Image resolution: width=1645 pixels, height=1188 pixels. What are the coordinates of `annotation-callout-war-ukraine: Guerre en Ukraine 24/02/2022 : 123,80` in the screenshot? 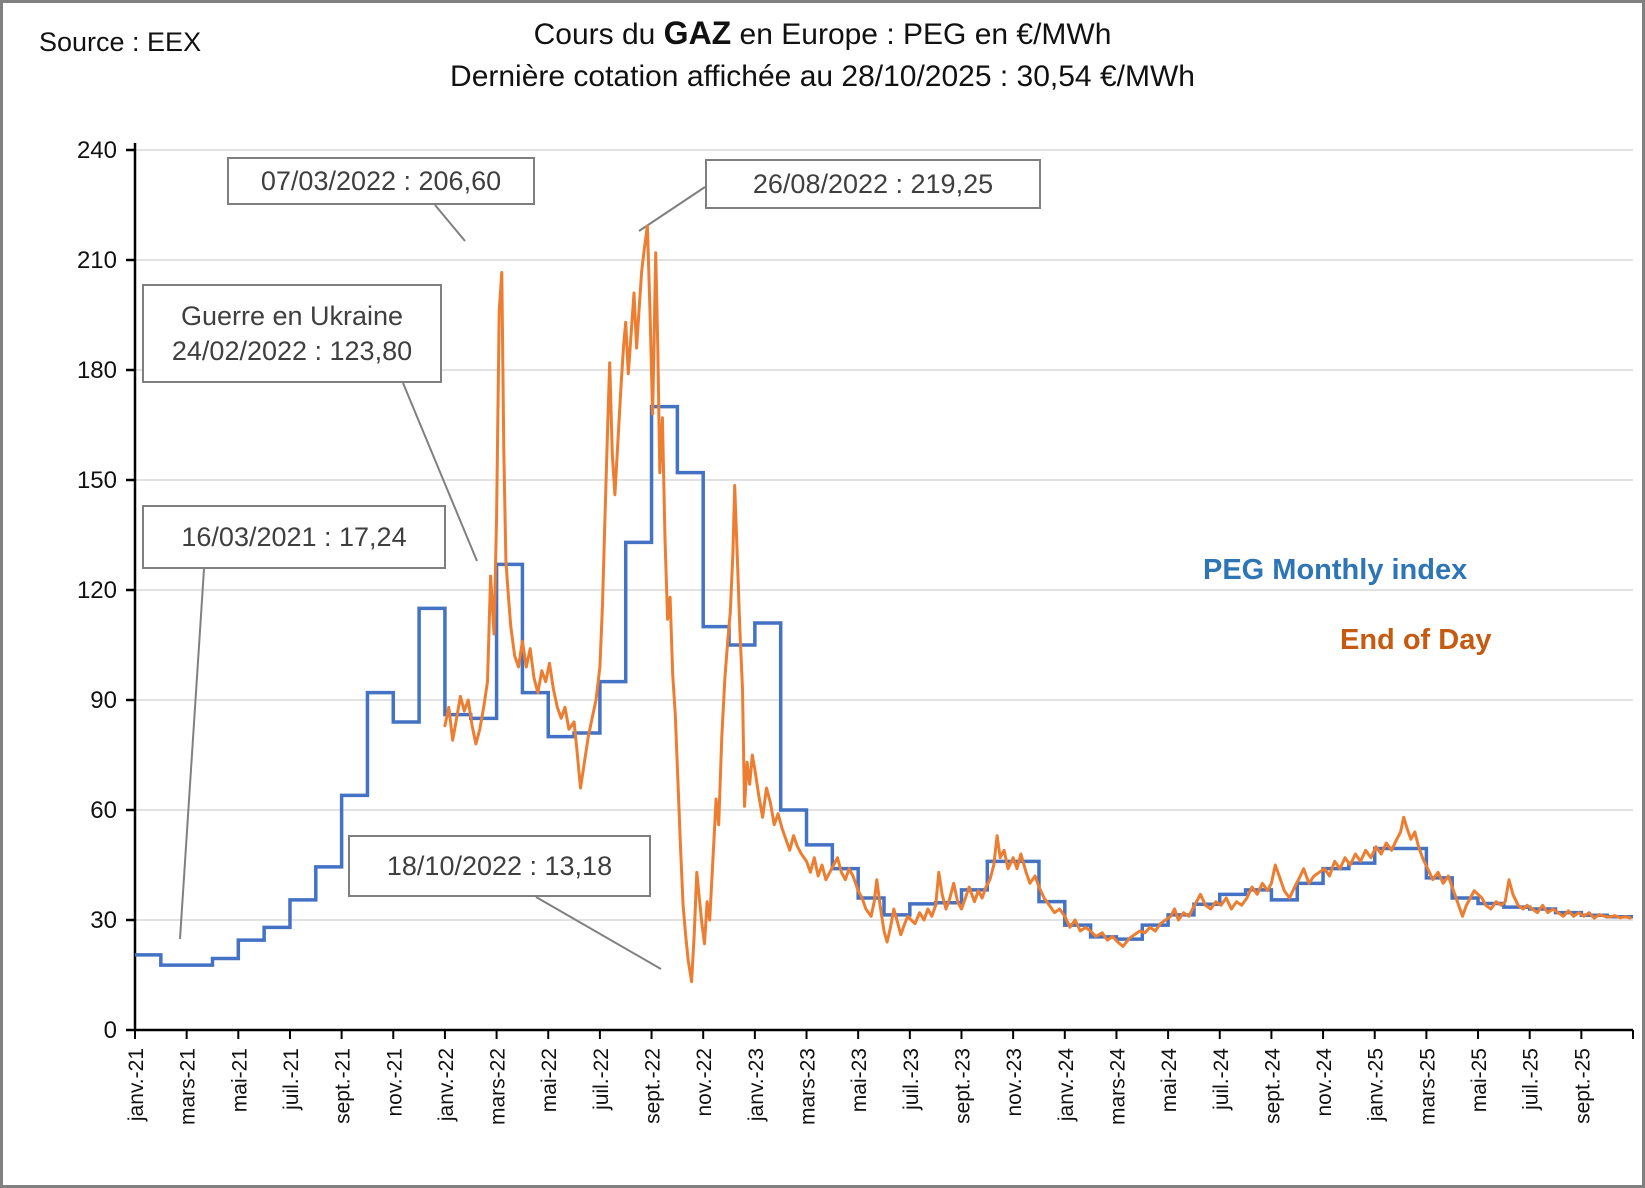 It's located at (292, 333).